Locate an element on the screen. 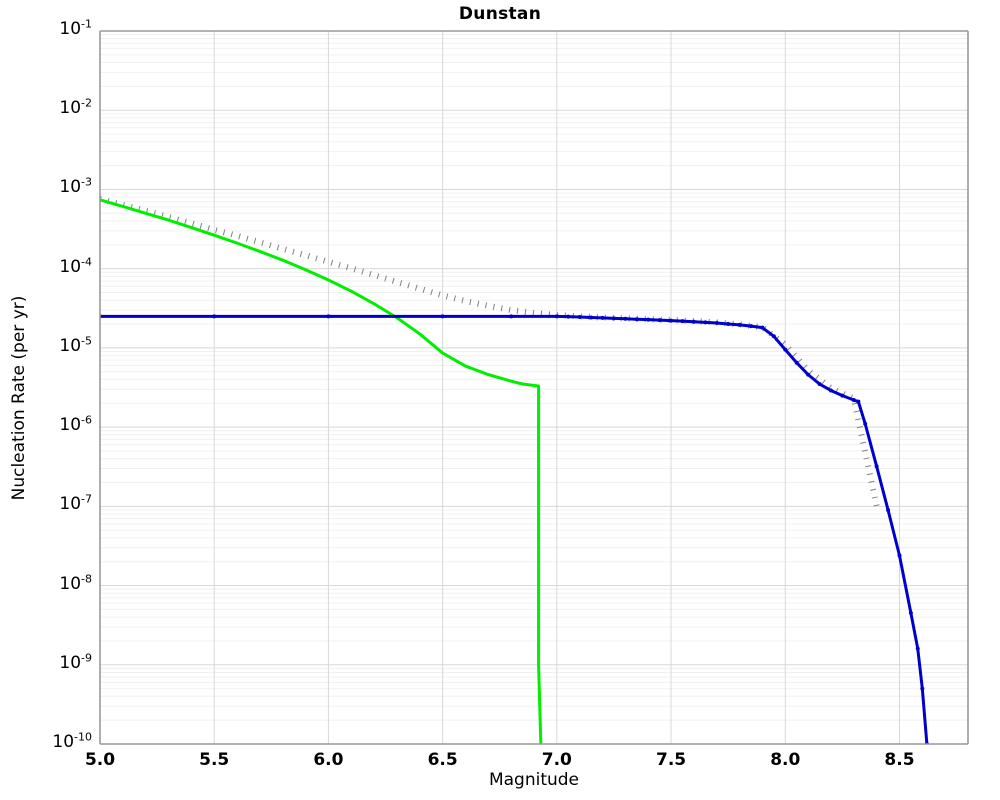  x-tick-label: 6.5 is located at coordinates (442, 760).